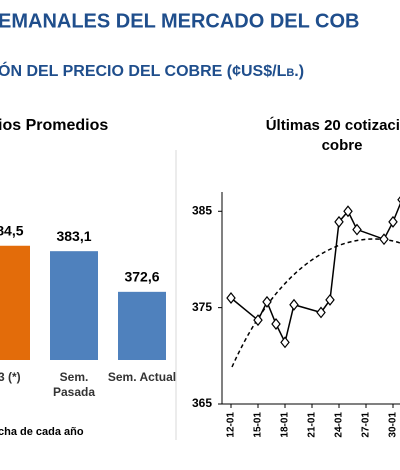  I want to click on y-tick-label: 365, so click(202, 403).